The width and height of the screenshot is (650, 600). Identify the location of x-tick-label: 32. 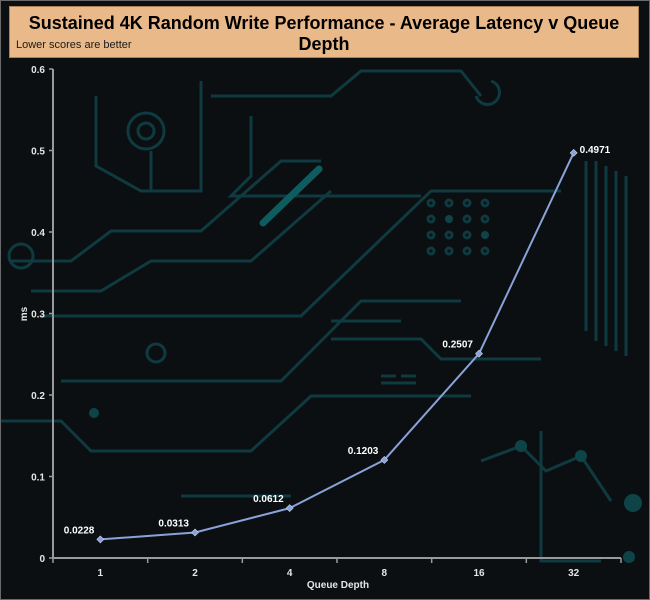
(574, 573).